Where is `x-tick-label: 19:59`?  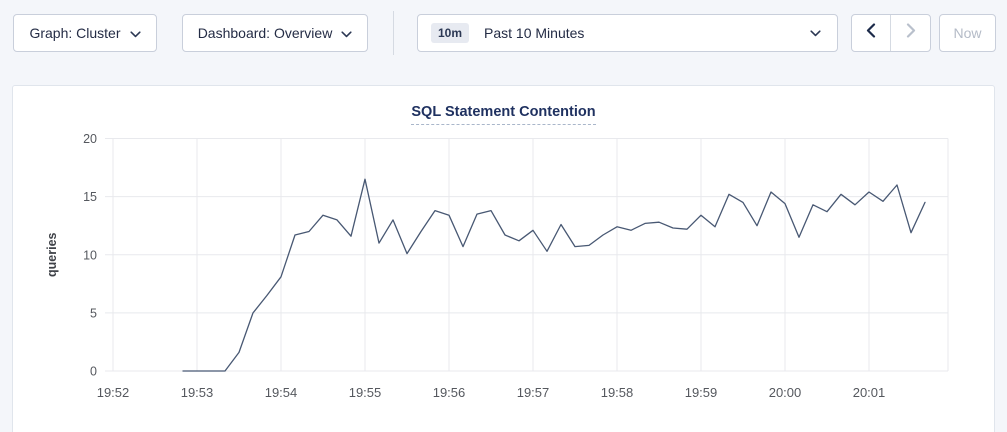 x-tick-label: 19:59 is located at coordinates (701, 392).